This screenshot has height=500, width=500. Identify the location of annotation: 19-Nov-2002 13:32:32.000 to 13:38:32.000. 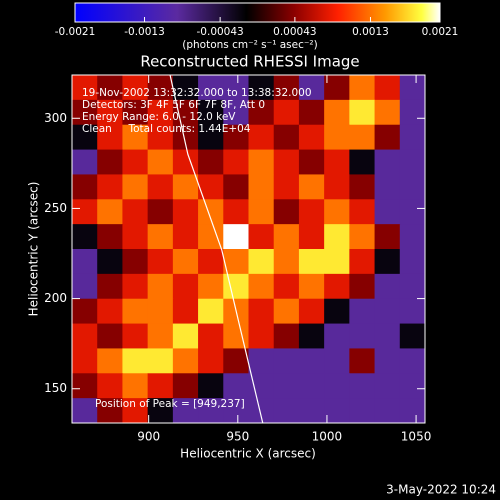
(197, 93).